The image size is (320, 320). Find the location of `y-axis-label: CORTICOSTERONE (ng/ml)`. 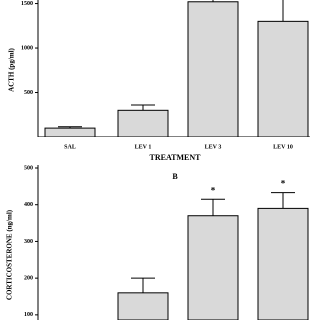

y-axis-label: CORTICOSTERONE (ng/ml) is located at coordinates (10, 254).